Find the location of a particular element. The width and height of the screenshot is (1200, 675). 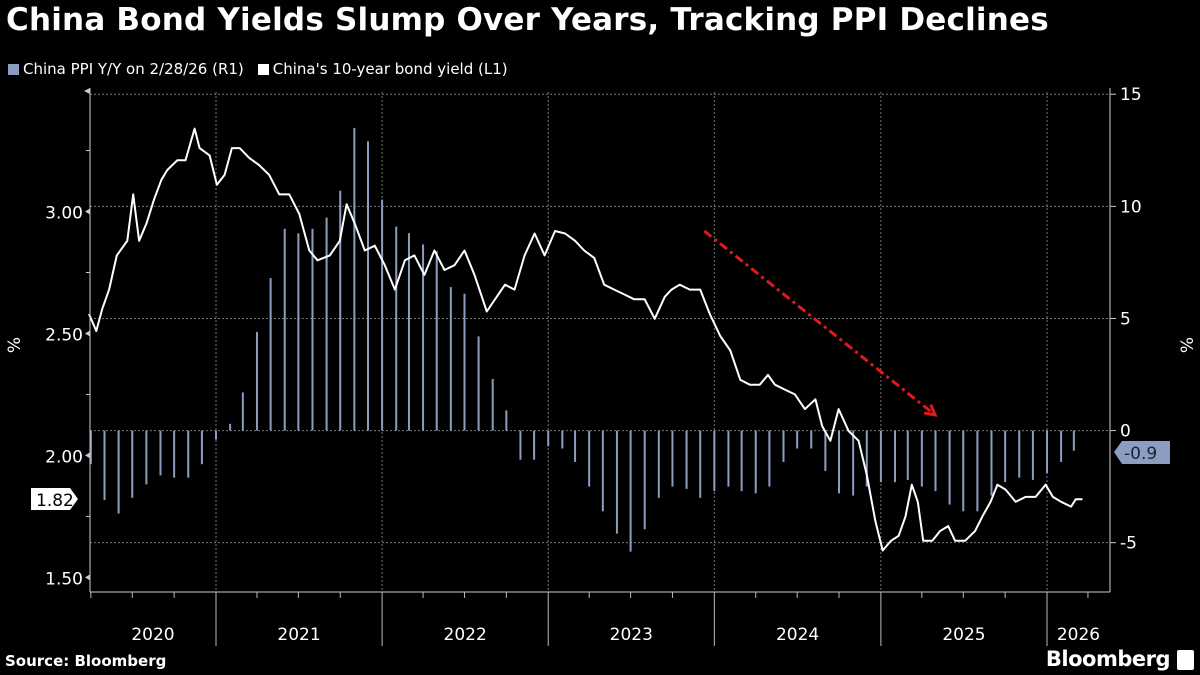

year-label: 2020 is located at coordinates (152, 635).